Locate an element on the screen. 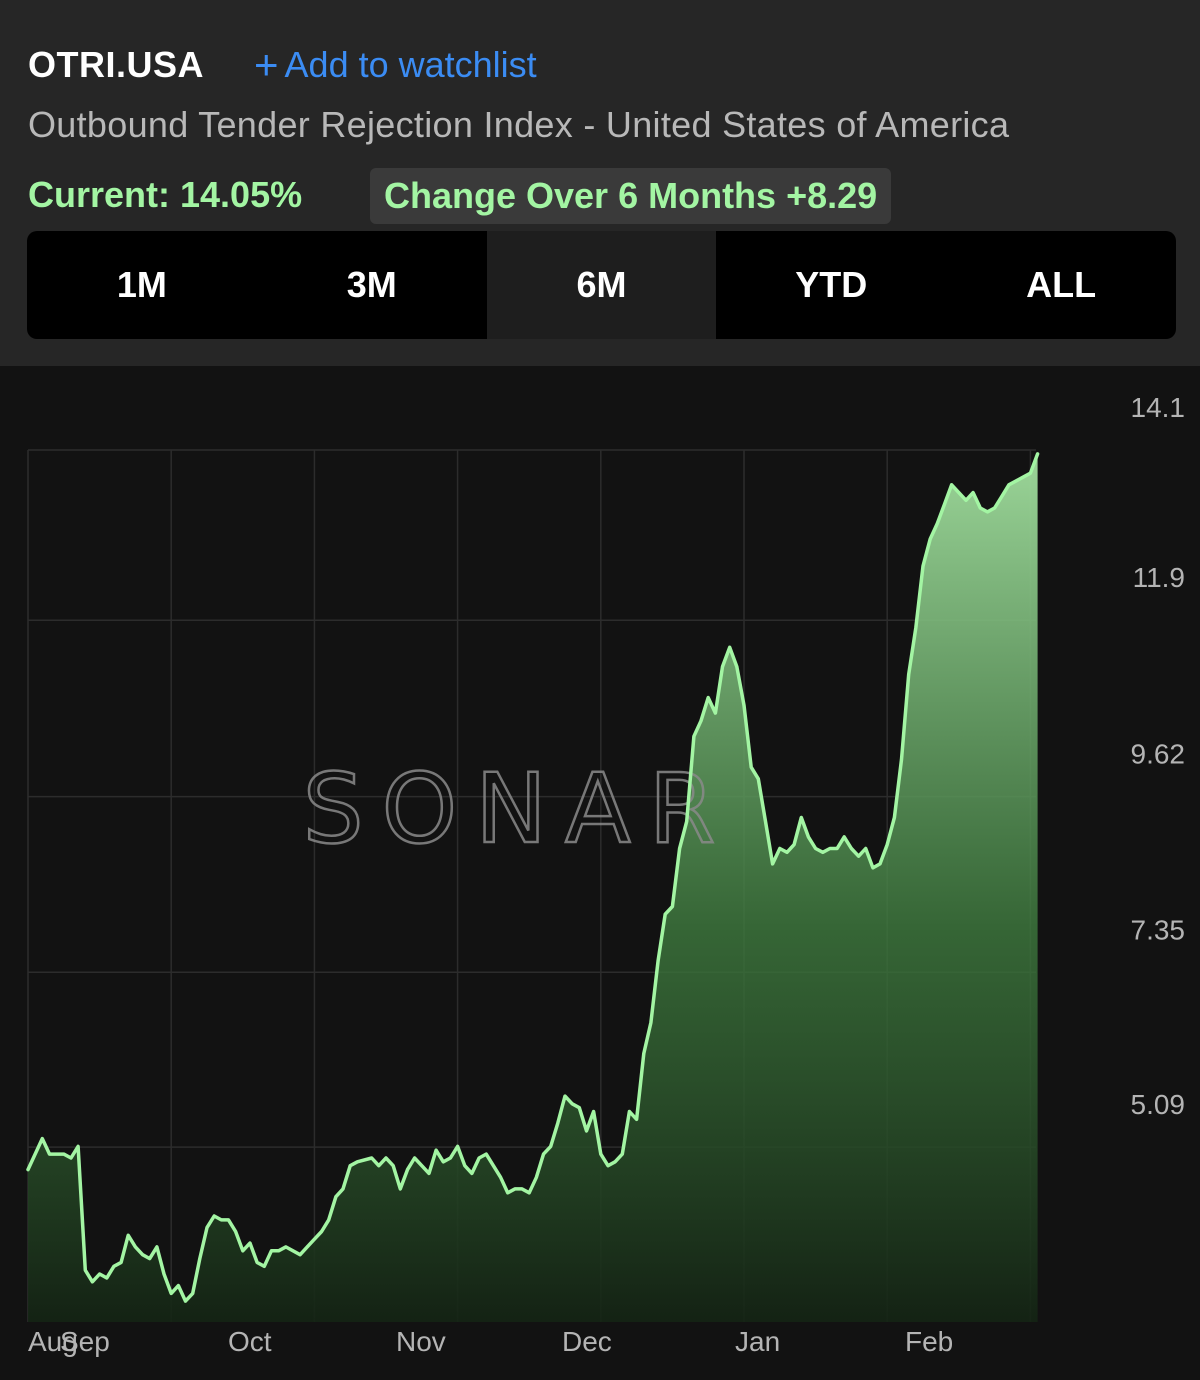  range-all-button: ALL is located at coordinates (1061, 284).